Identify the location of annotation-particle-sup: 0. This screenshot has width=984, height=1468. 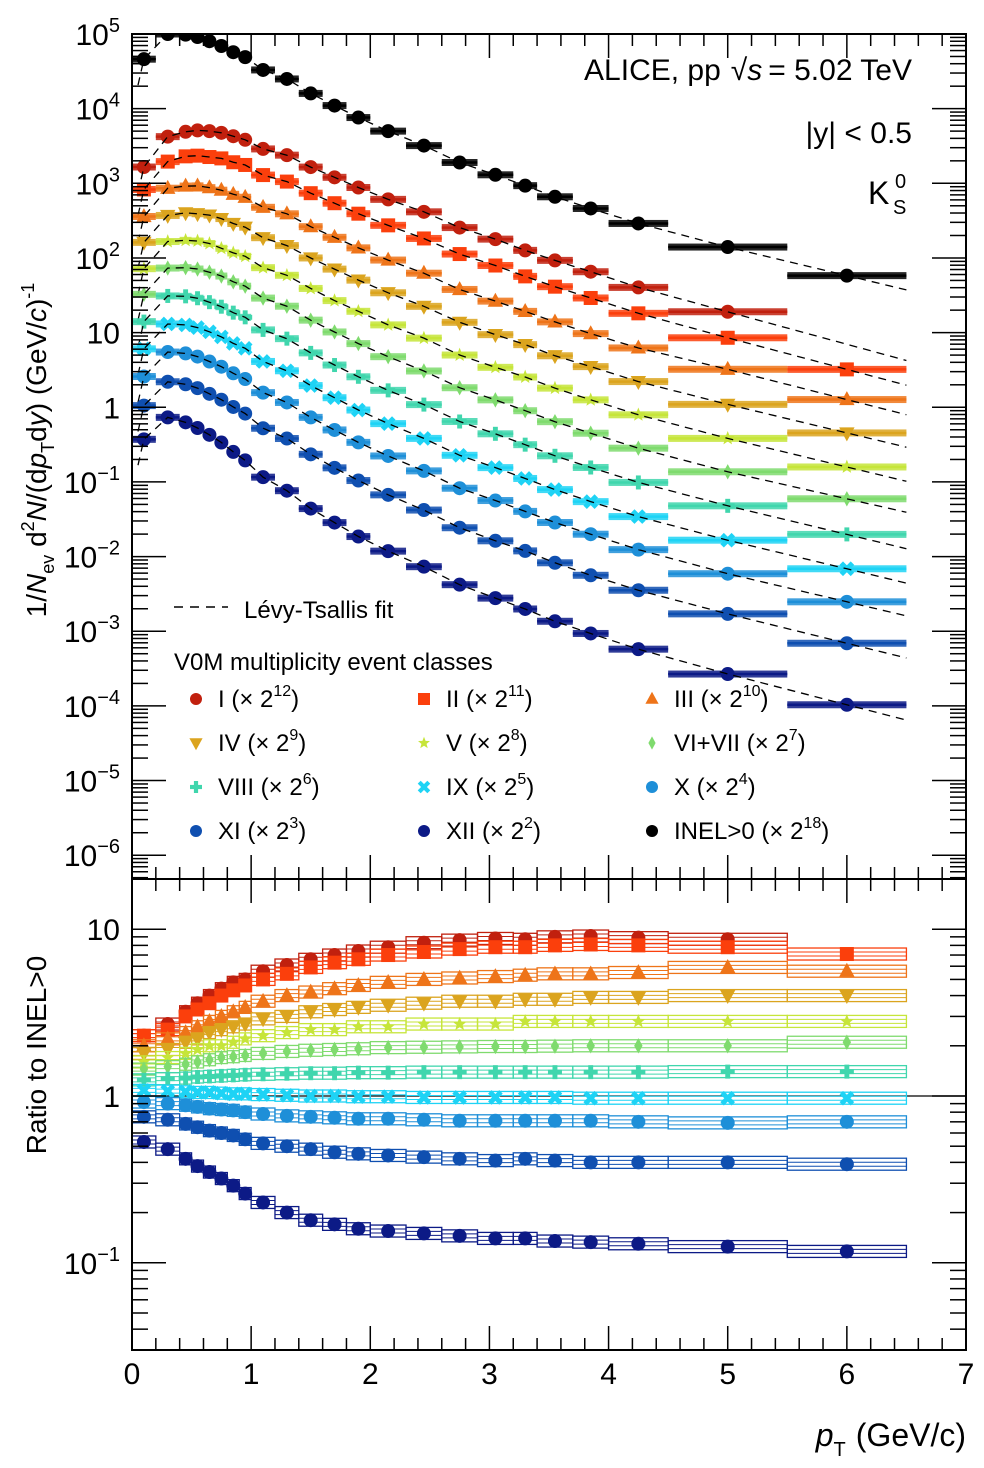
(900, 182).